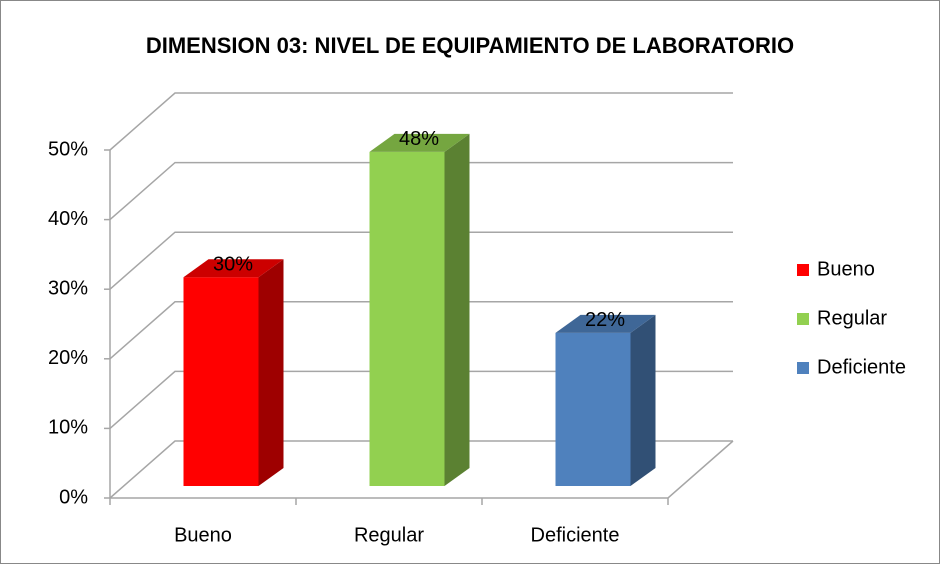 This screenshot has width=941, height=565. I want to click on x-tick-label: Bueno, so click(203, 535).